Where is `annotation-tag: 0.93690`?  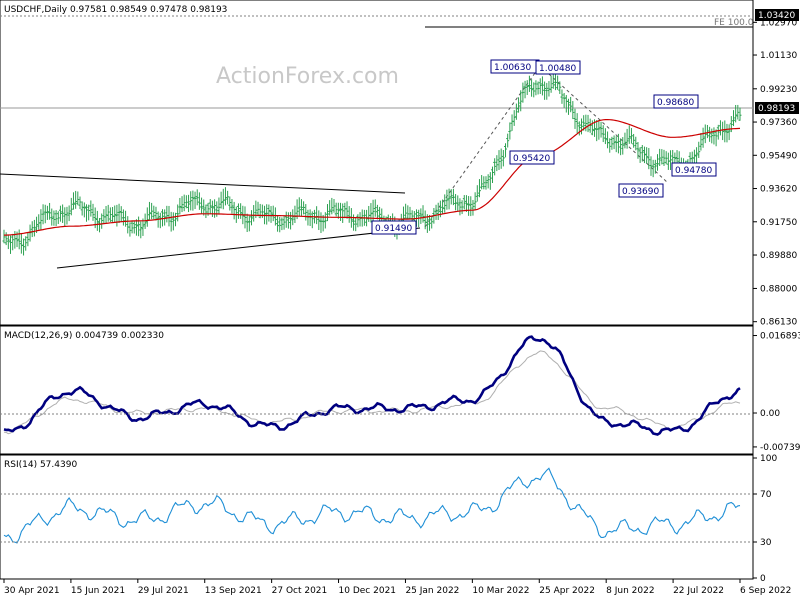
annotation-tag: 0.93690 is located at coordinates (641, 190).